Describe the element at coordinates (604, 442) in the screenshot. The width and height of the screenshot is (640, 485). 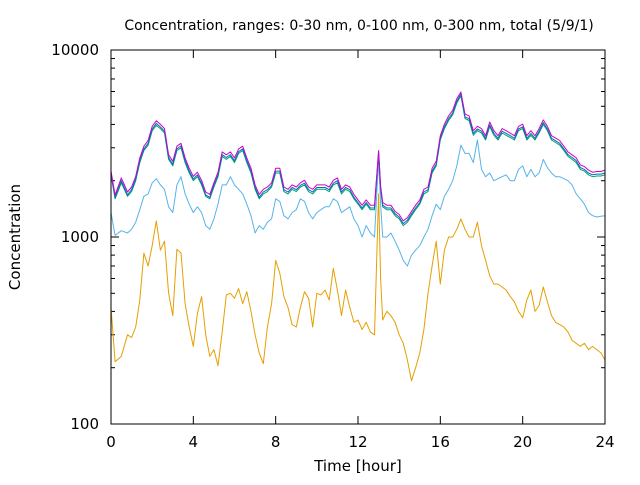
I see `x-tick-label: 24` at that location.